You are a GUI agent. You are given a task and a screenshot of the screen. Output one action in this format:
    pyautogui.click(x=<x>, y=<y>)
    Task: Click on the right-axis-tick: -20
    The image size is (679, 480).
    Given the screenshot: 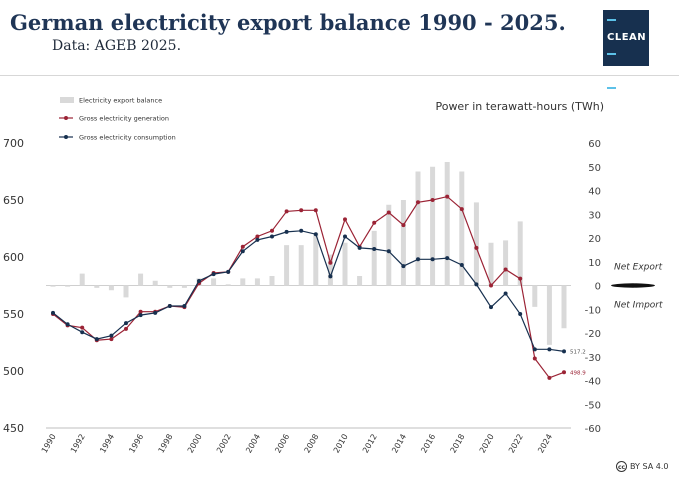 What is the action you would take?
    pyautogui.click(x=593, y=334)
    